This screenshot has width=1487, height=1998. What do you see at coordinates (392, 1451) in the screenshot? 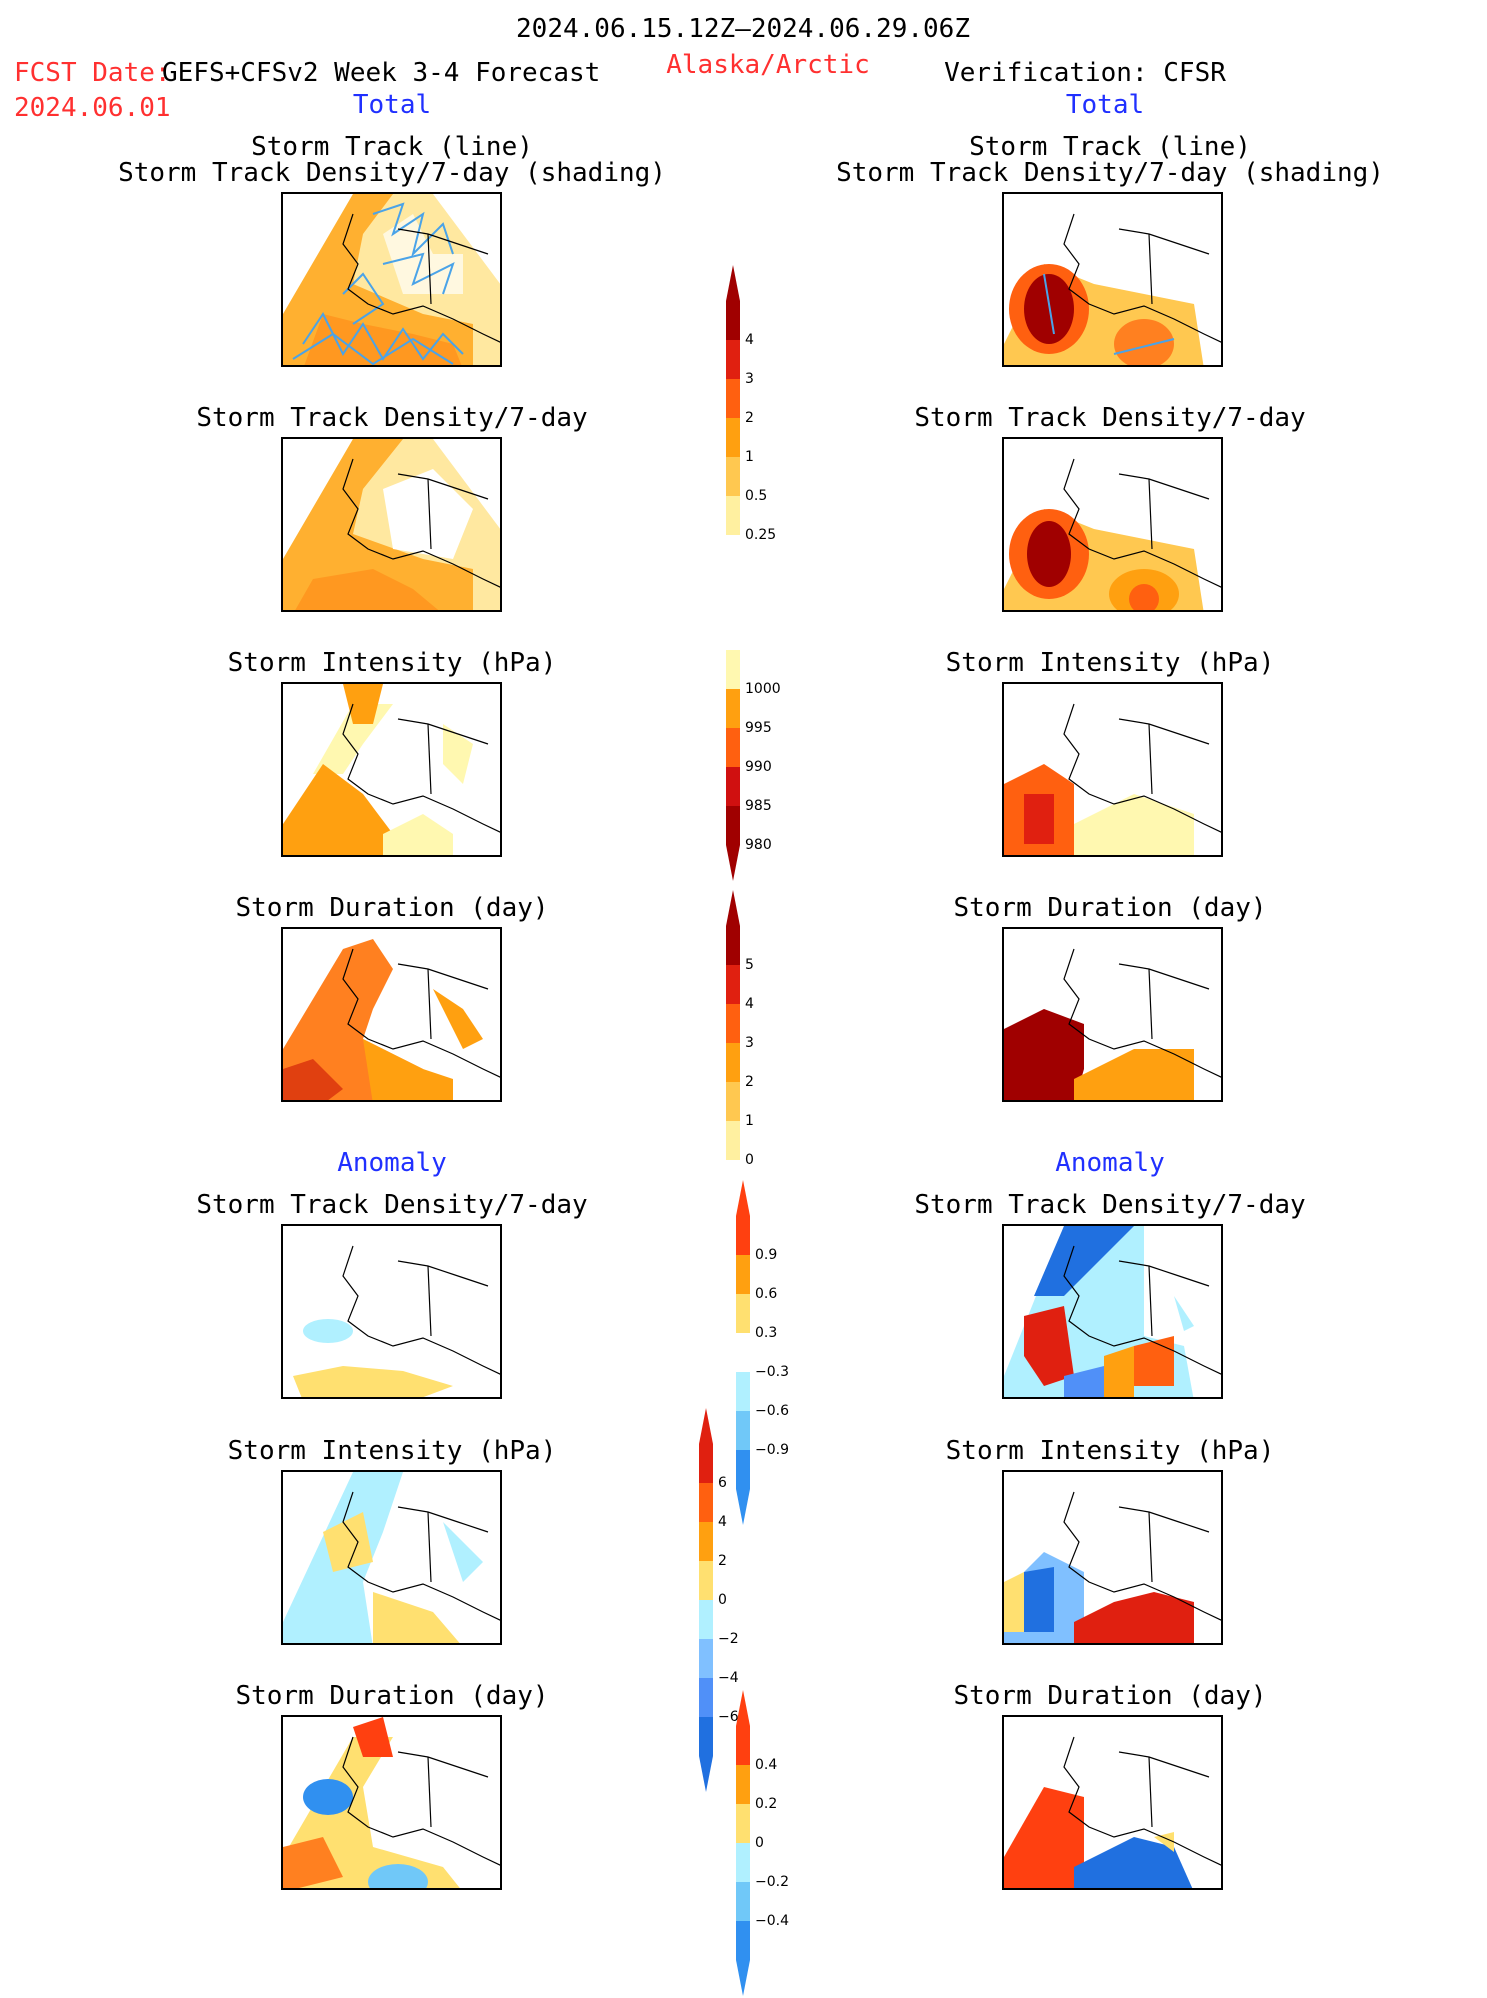
I see `left-anom-intensity-title: Storm Intensity (hPa)` at bounding box center [392, 1451].